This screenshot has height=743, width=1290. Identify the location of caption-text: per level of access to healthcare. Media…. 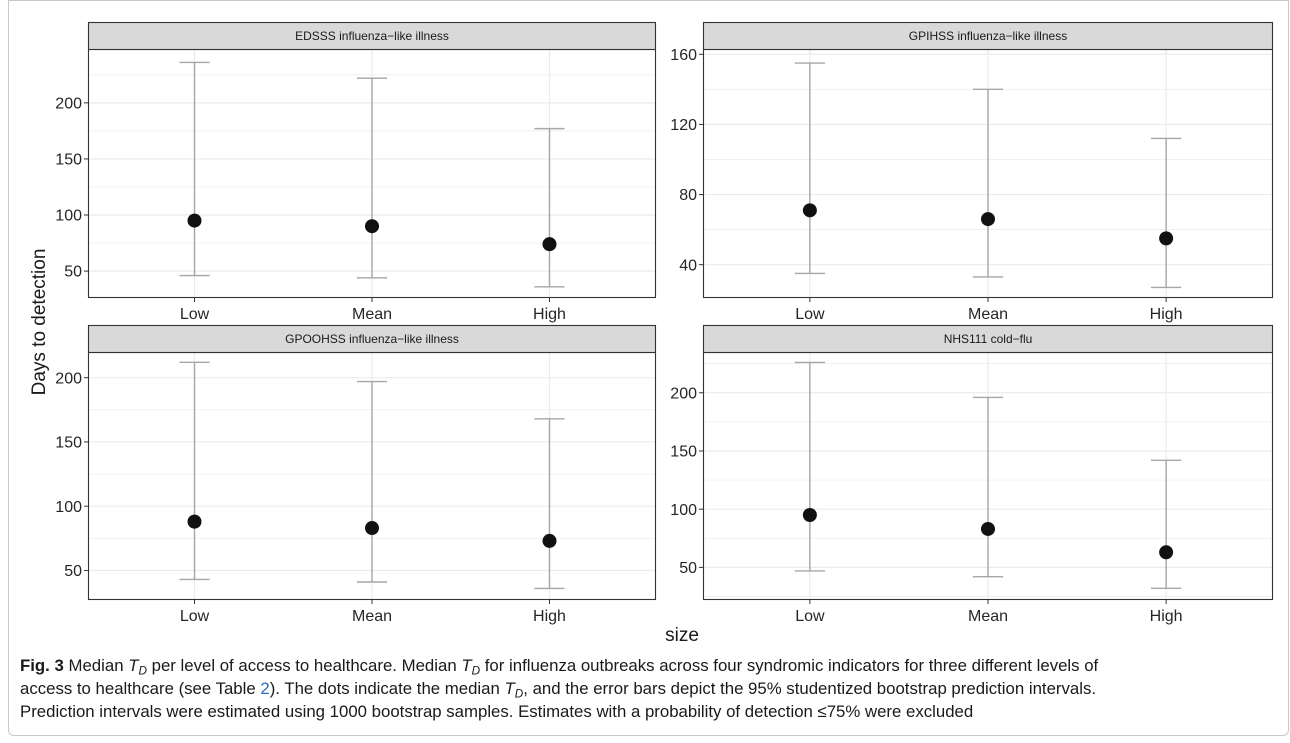
(304, 665).